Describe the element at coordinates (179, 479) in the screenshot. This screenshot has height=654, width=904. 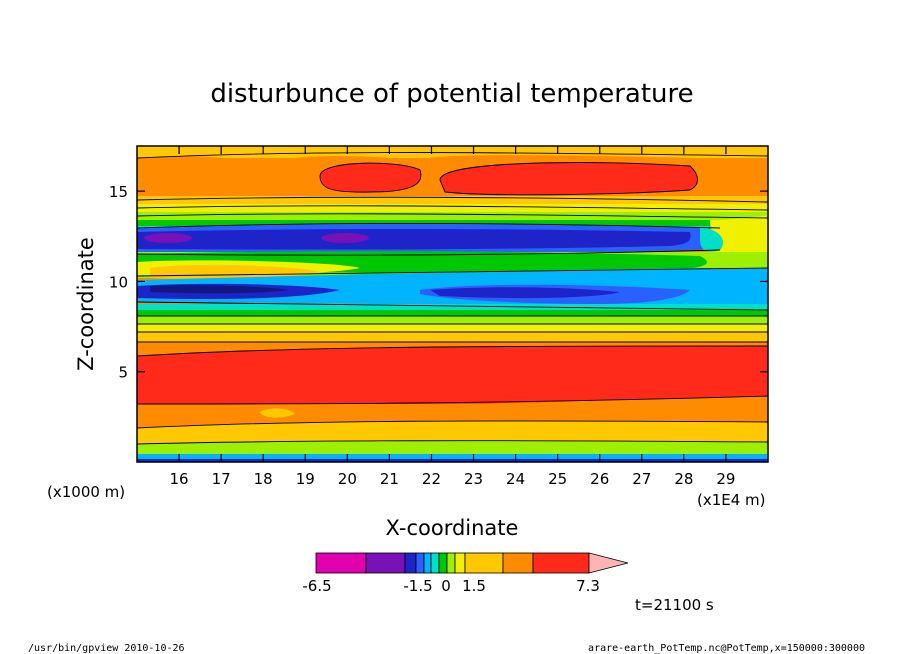
I see `x-tick-label: 16` at that location.